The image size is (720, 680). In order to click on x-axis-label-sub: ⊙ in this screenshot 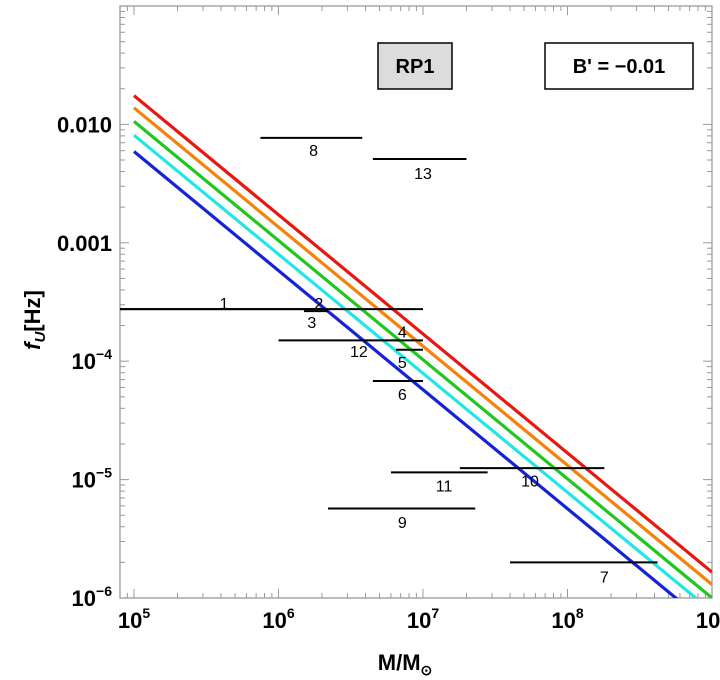, I will do `click(427, 670)`.